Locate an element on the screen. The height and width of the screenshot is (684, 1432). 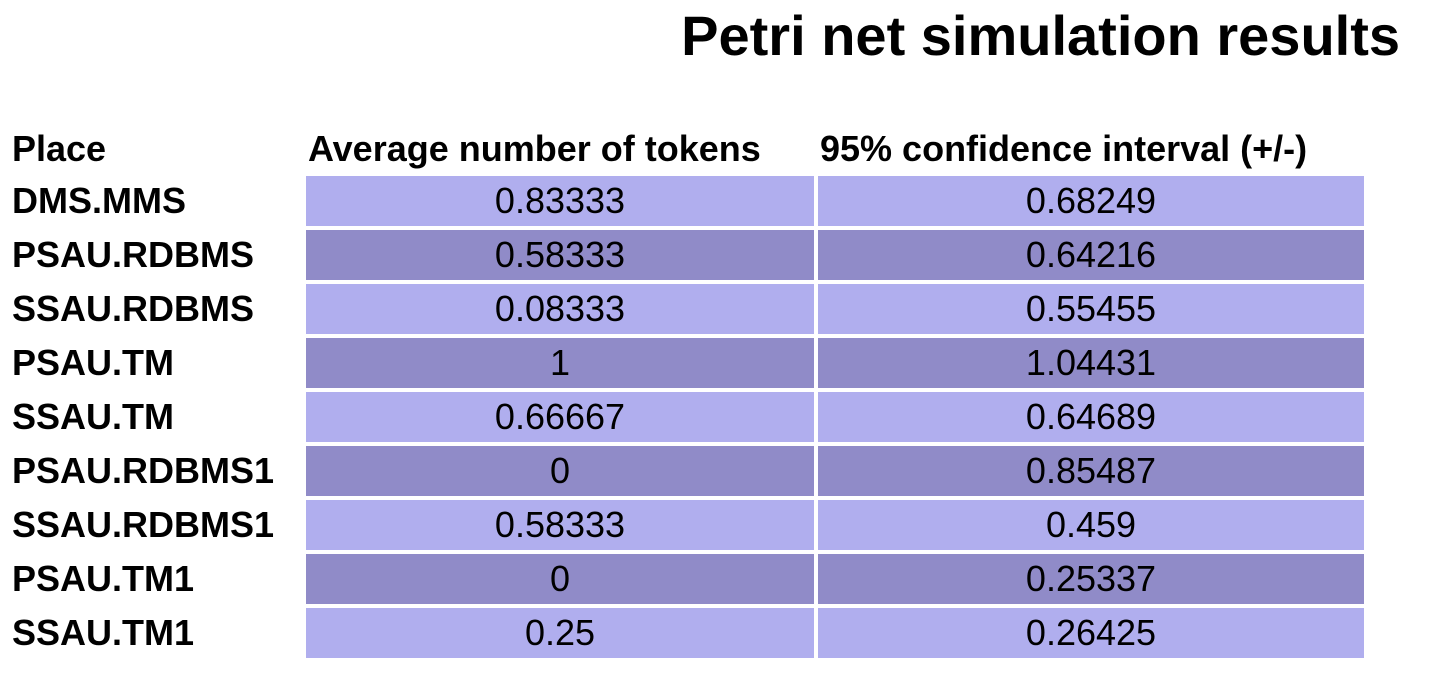
place-cell: PSAU.TM is located at coordinates (93, 362).